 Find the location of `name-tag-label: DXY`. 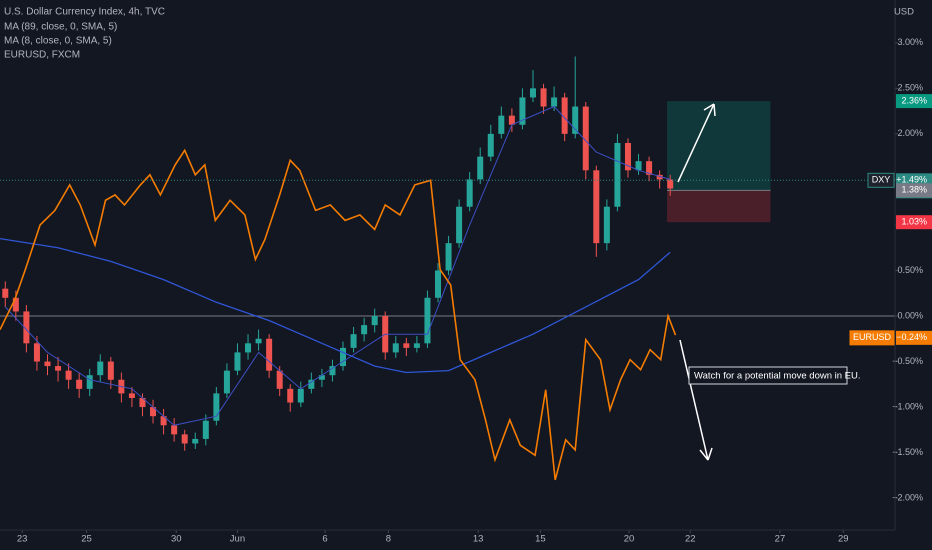

name-tag-label: DXY is located at coordinates (881, 180).